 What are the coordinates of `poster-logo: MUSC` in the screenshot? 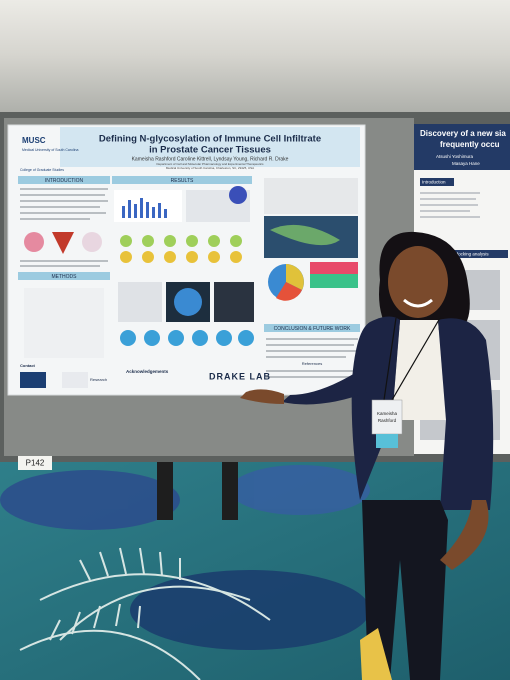 It's located at (34, 140).